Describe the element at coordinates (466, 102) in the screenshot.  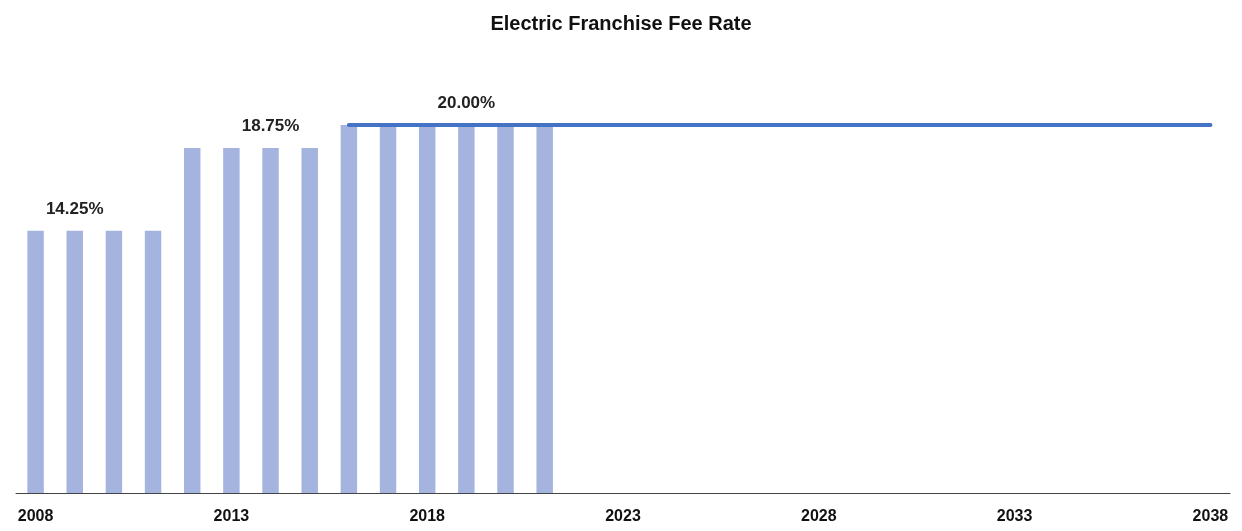
I see `data-label: 20.00%` at that location.